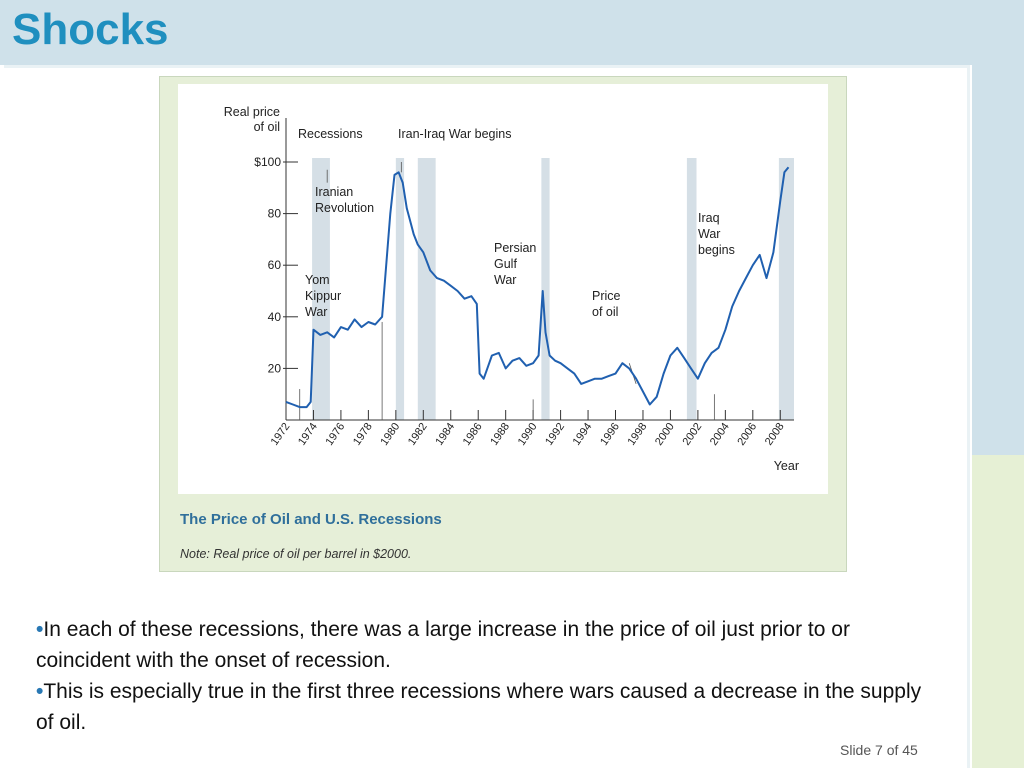 This screenshot has width=1024, height=768. What do you see at coordinates (879, 750) in the screenshot?
I see `slide-number: Slide 7 of 45` at bounding box center [879, 750].